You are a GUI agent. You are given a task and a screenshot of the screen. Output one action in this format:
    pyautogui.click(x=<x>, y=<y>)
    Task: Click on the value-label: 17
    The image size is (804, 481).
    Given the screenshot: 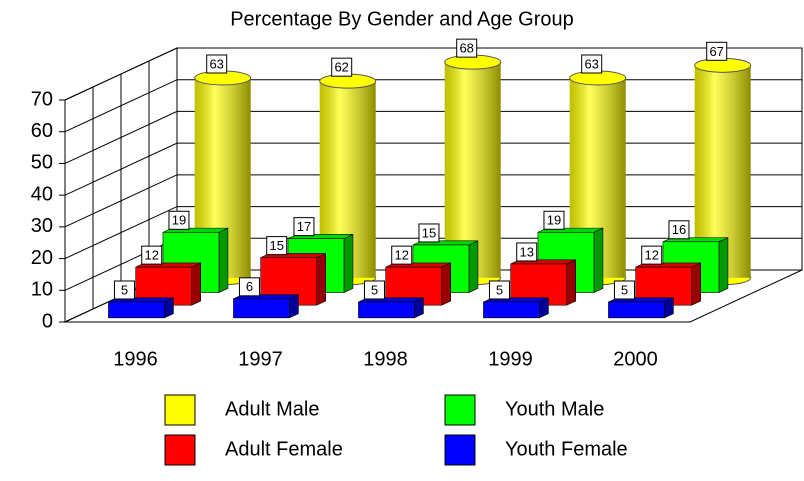 What is the action you would take?
    pyautogui.click(x=304, y=226)
    